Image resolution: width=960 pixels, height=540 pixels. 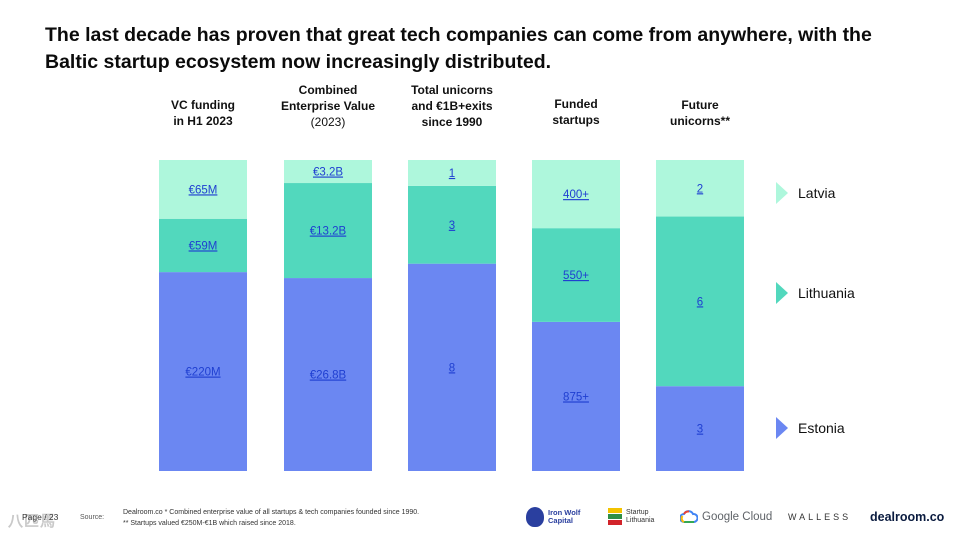 I want to click on legend-label-estonia: Estonia, so click(x=821, y=428).